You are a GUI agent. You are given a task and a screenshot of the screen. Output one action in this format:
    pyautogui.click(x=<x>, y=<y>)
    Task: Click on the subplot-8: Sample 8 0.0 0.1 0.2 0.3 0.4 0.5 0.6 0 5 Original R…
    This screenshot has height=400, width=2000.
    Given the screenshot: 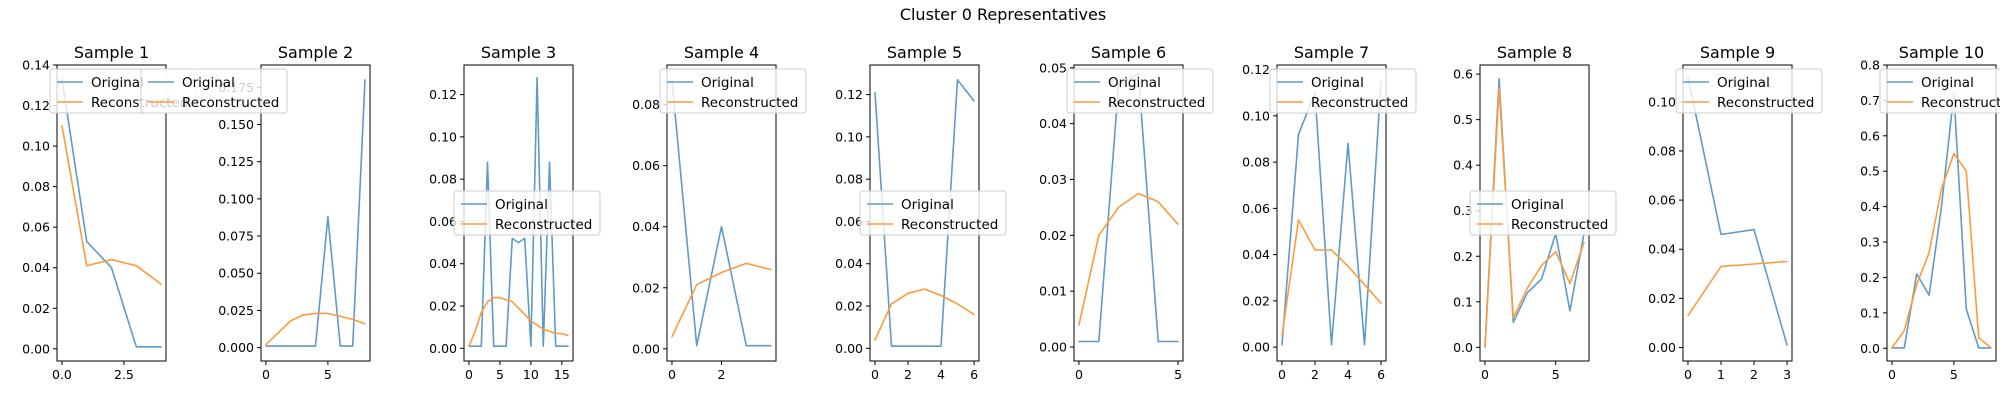 What is the action you would take?
    pyautogui.click(x=1535, y=212)
    